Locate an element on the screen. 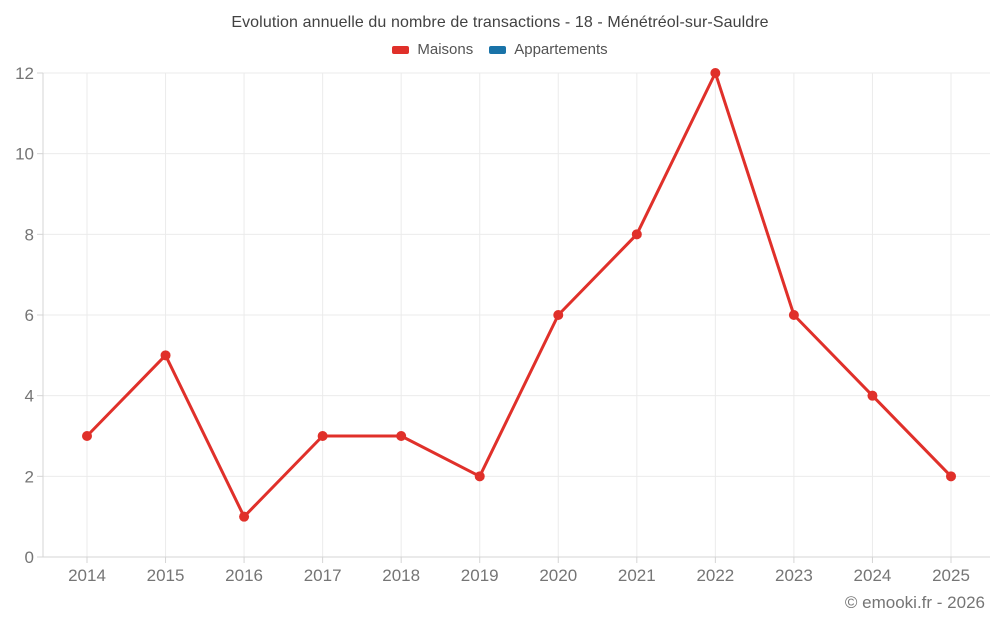  y-tick-label: 8 is located at coordinates (29, 234).